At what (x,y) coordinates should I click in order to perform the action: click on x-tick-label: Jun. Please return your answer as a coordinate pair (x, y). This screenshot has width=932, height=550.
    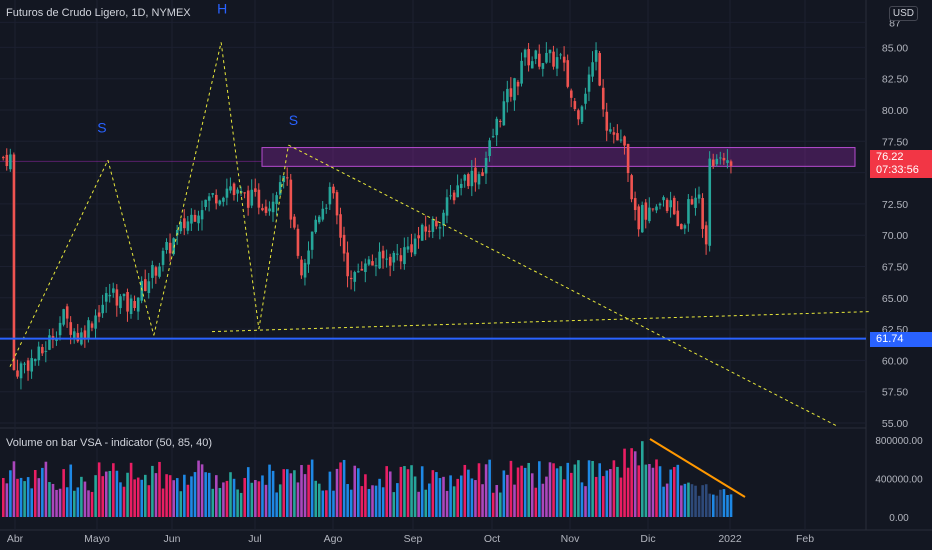
    Looking at the image, I should click on (172, 539).